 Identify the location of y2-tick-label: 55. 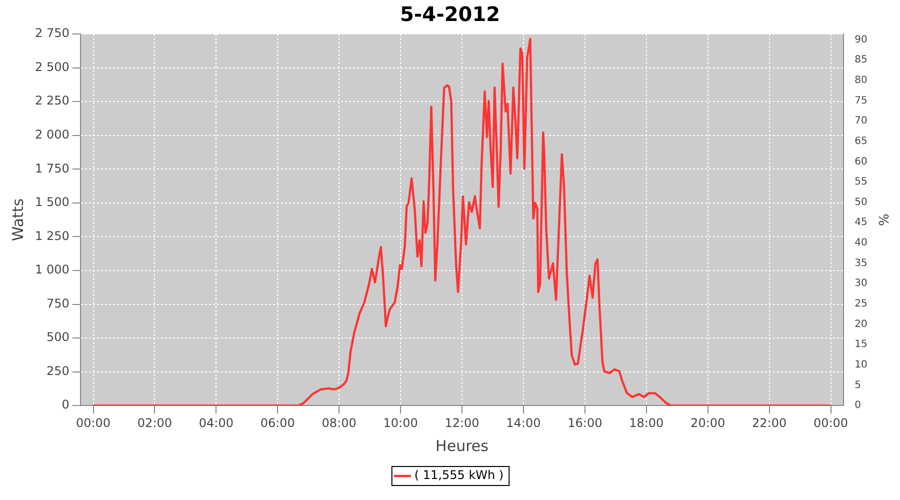
(861, 182).